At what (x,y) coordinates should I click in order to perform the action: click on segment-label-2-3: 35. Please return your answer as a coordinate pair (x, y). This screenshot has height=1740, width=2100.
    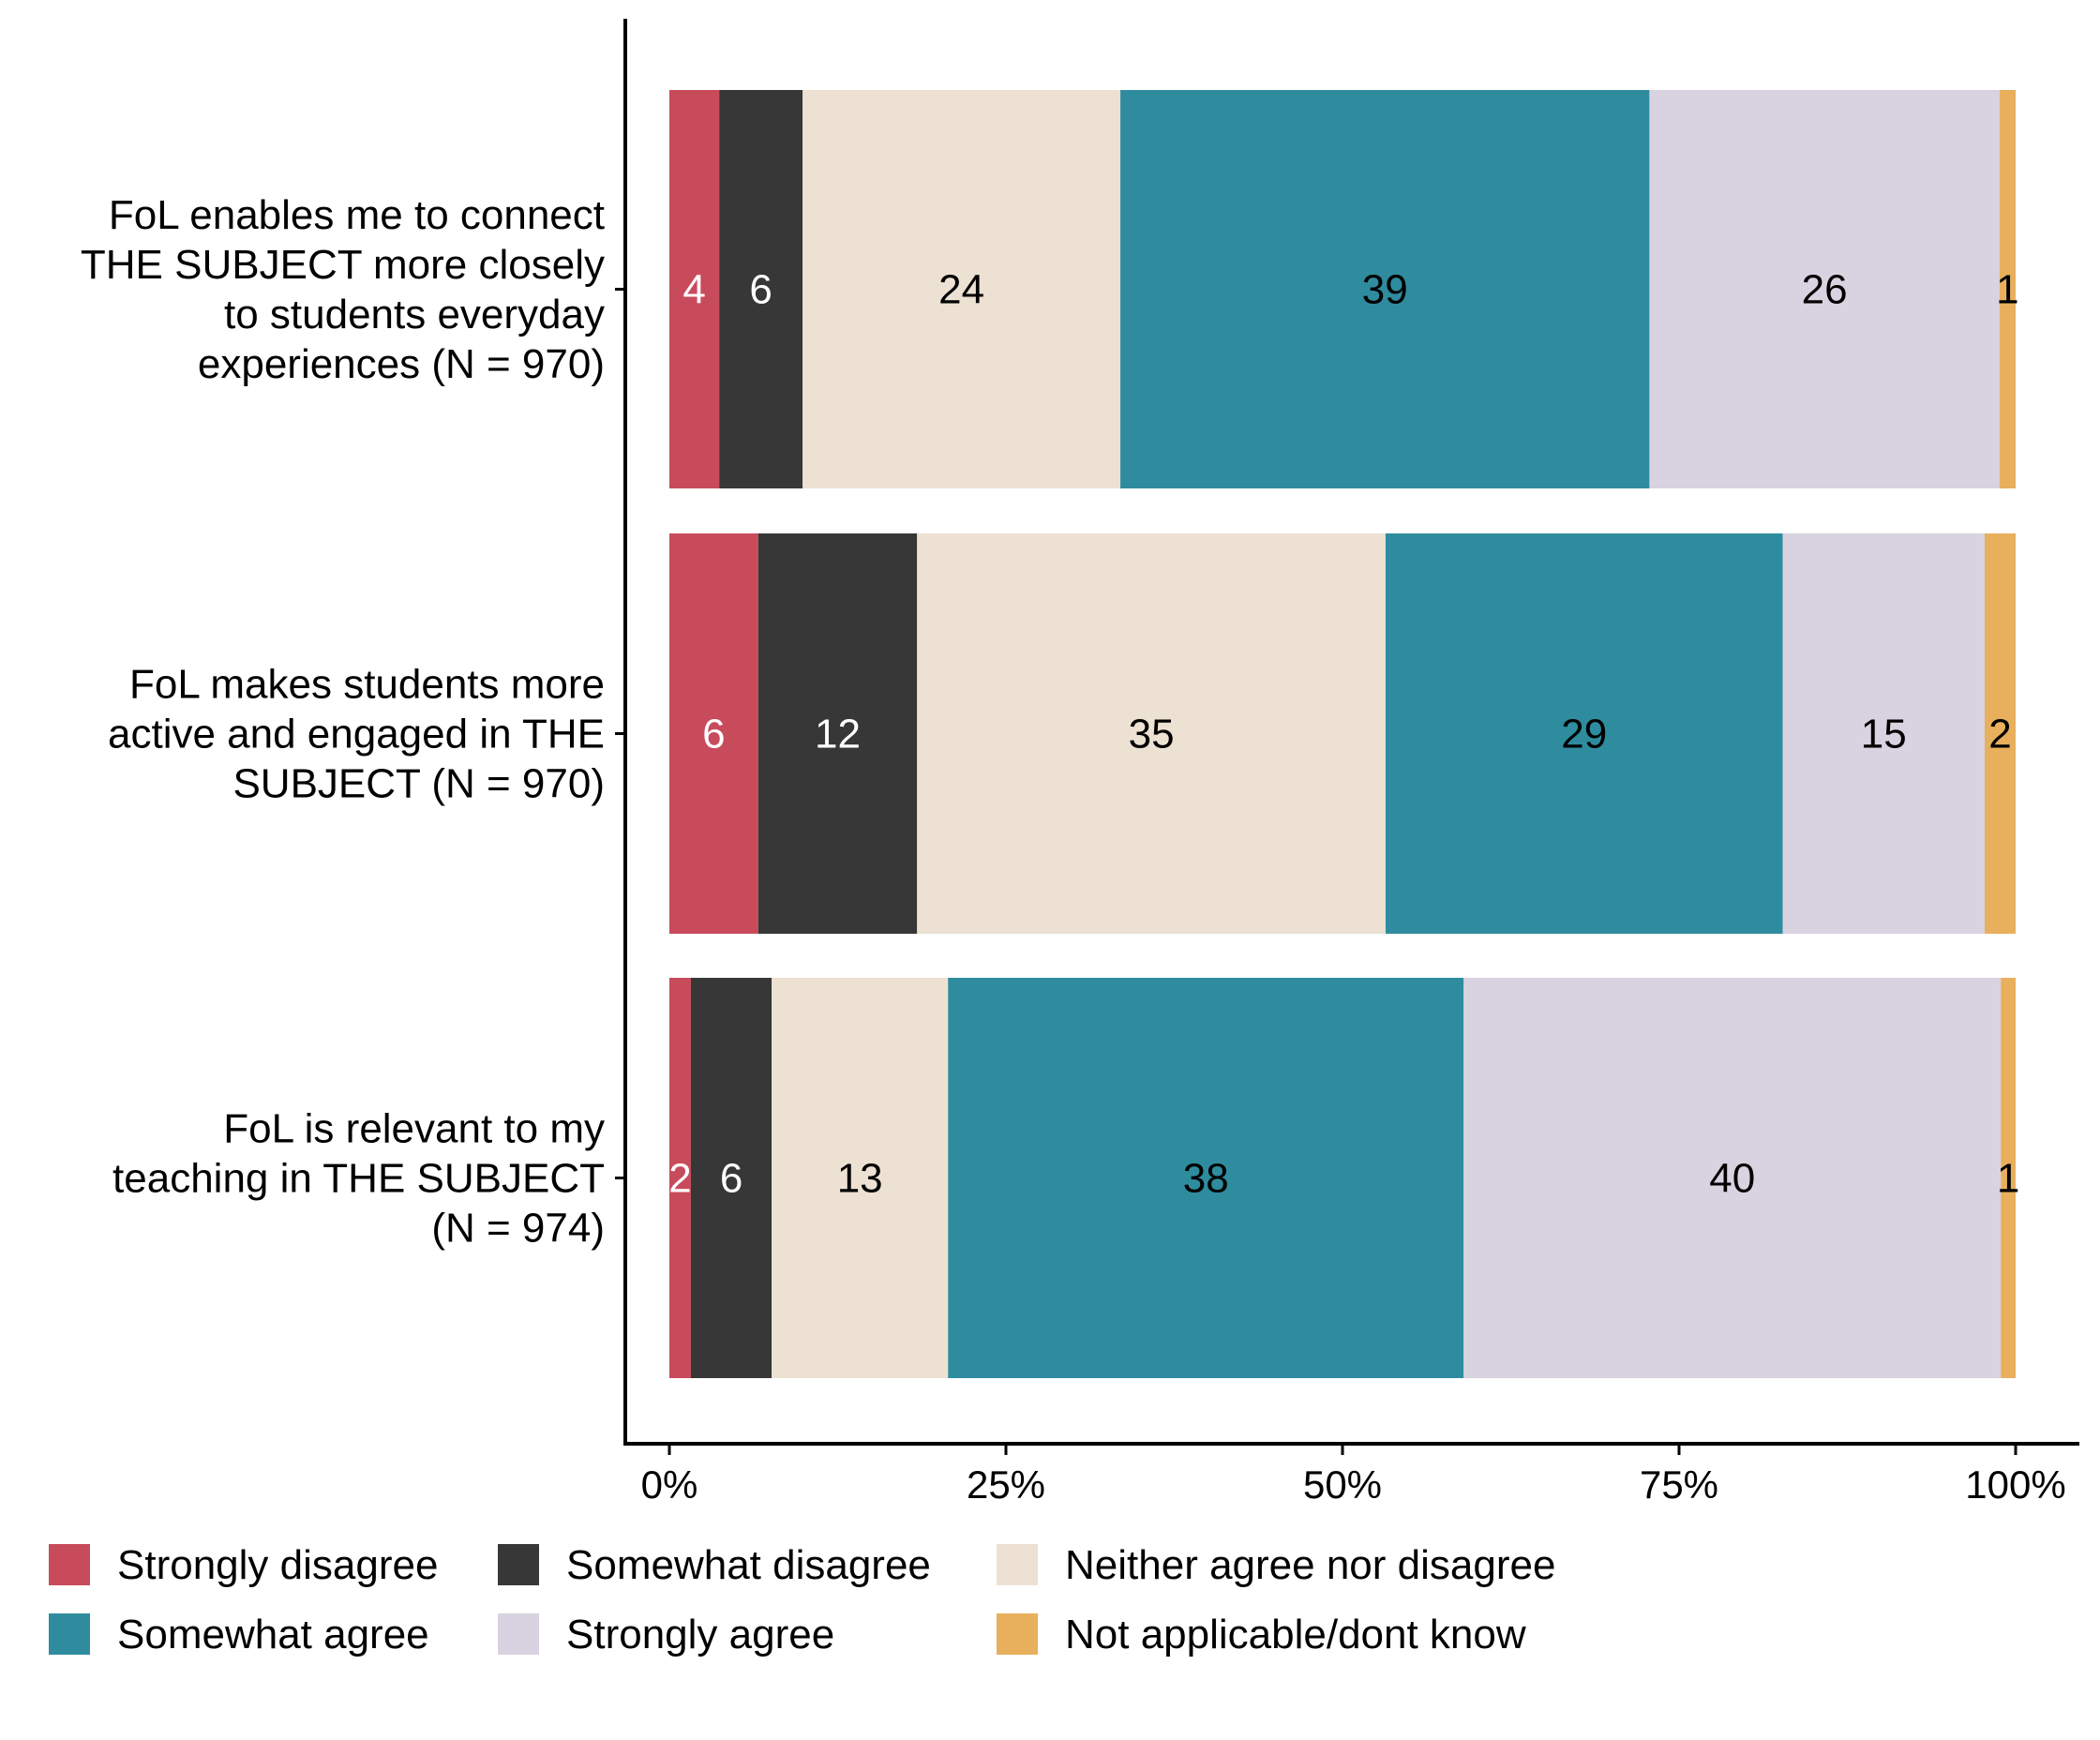
    Looking at the image, I should click on (1152, 735).